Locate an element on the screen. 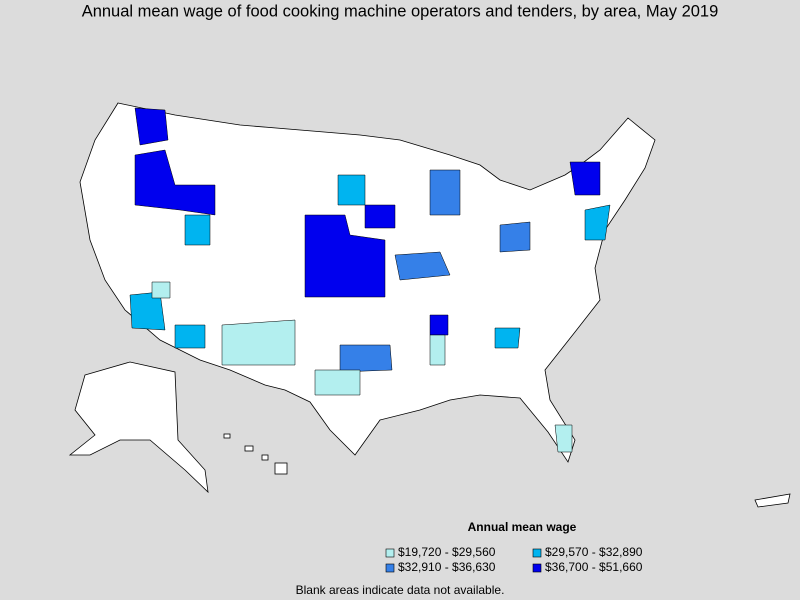 This screenshot has height=600, width=800. legend-label: $29,570 - $32,890 is located at coordinates (594, 552).